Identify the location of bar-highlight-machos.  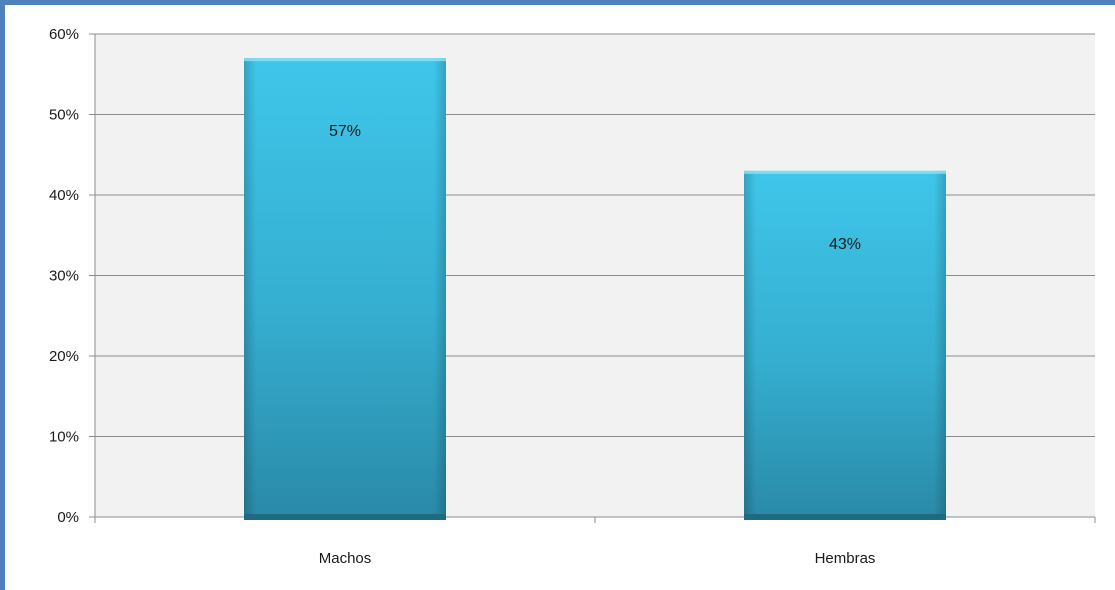
(345, 60).